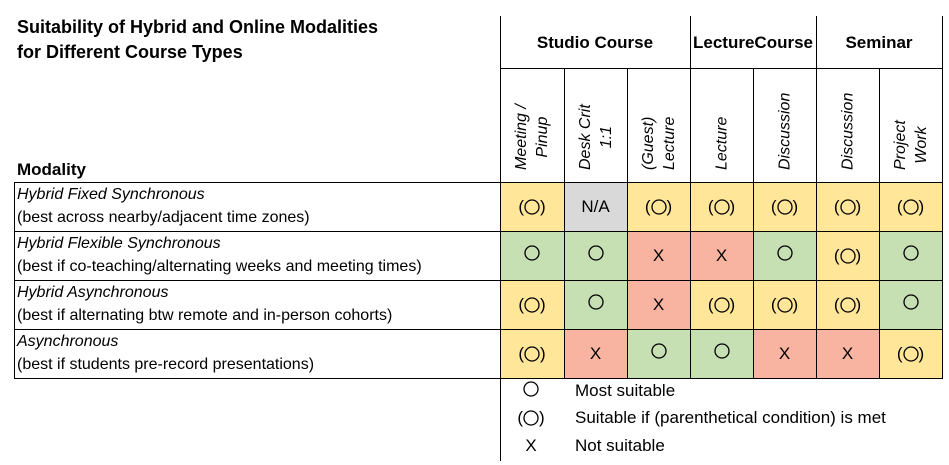 The image size is (949, 465). I want to click on table-left-border, so click(14, 280).